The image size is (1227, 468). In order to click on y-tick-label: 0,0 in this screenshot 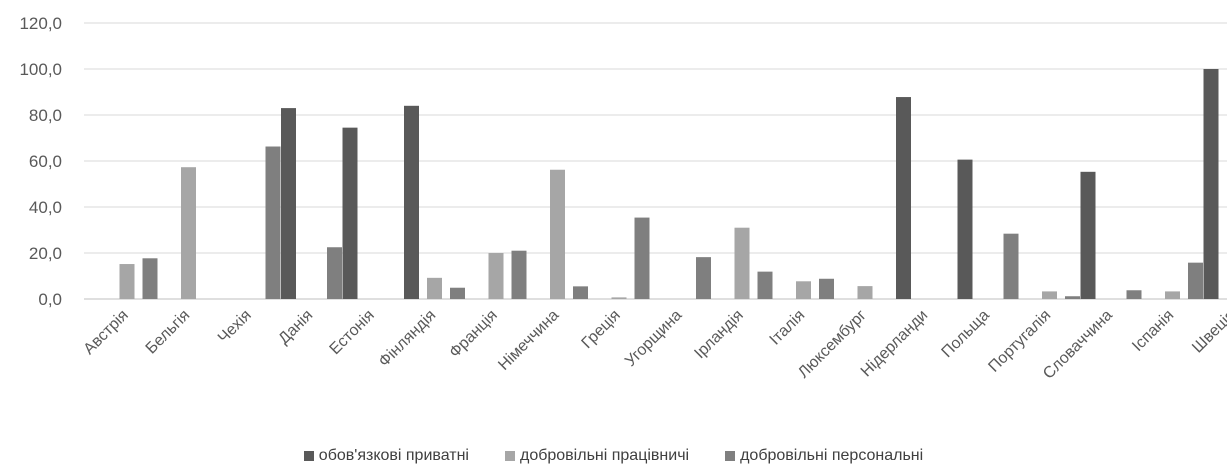, I will do `click(50, 299)`.